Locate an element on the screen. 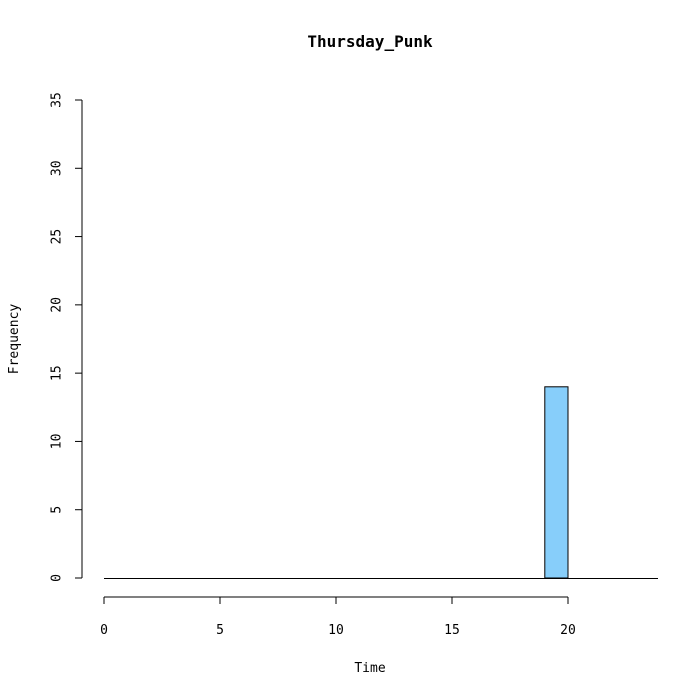 The height and width of the screenshot is (699, 699). y-tick-label: 30 is located at coordinates (57, 168).